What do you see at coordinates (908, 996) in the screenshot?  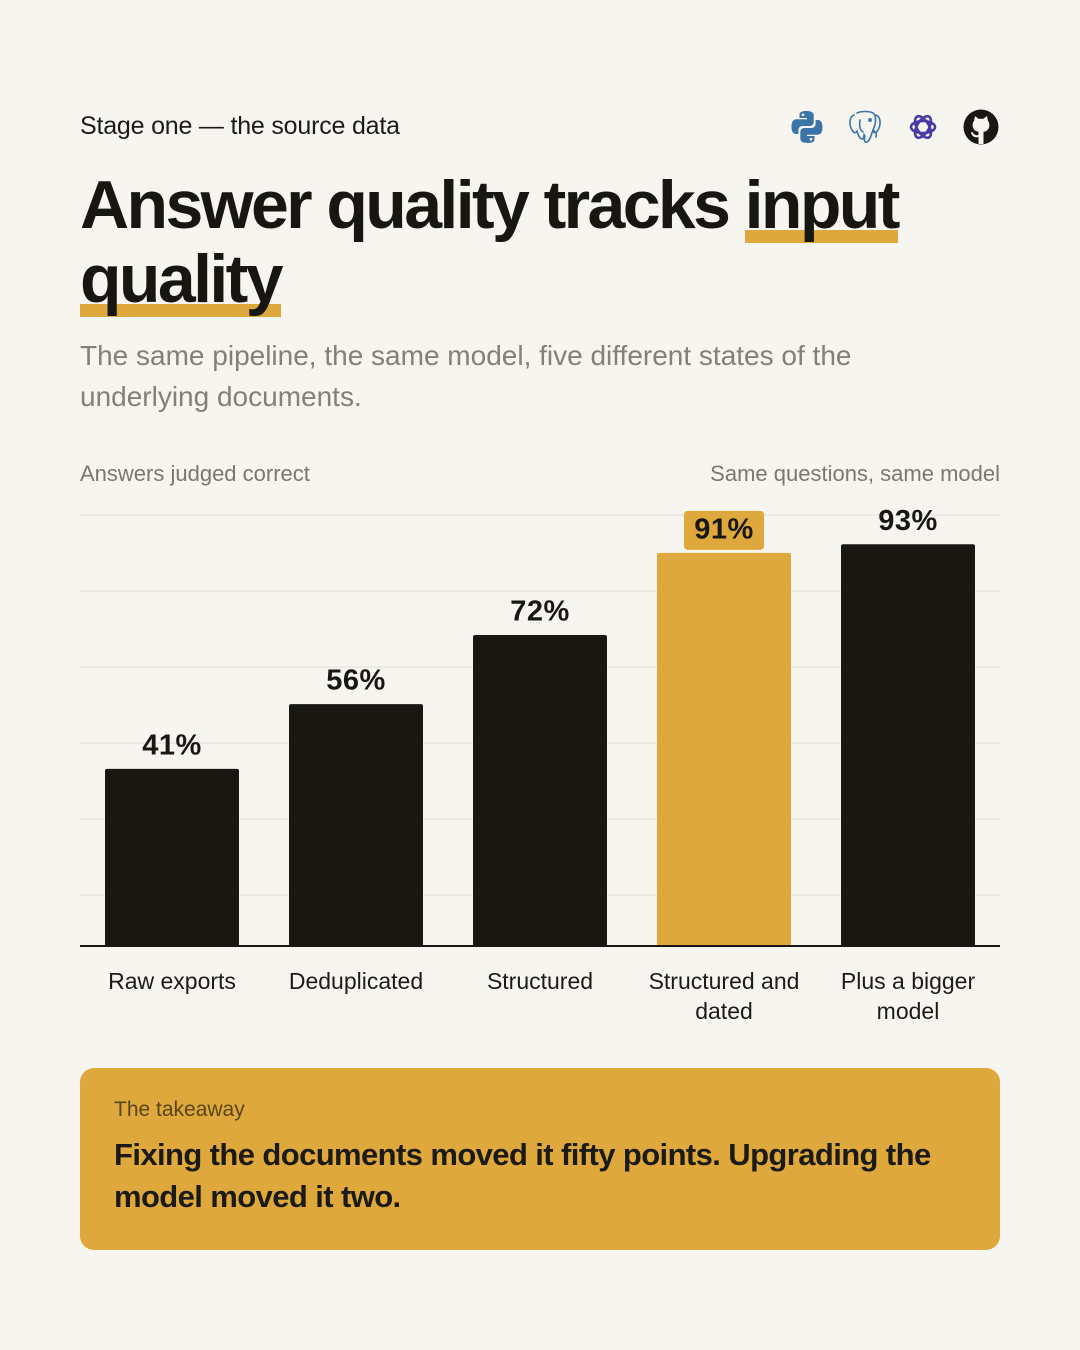 I see `category-label-5: Plus a bigger model` at bounding box center [908, 996].